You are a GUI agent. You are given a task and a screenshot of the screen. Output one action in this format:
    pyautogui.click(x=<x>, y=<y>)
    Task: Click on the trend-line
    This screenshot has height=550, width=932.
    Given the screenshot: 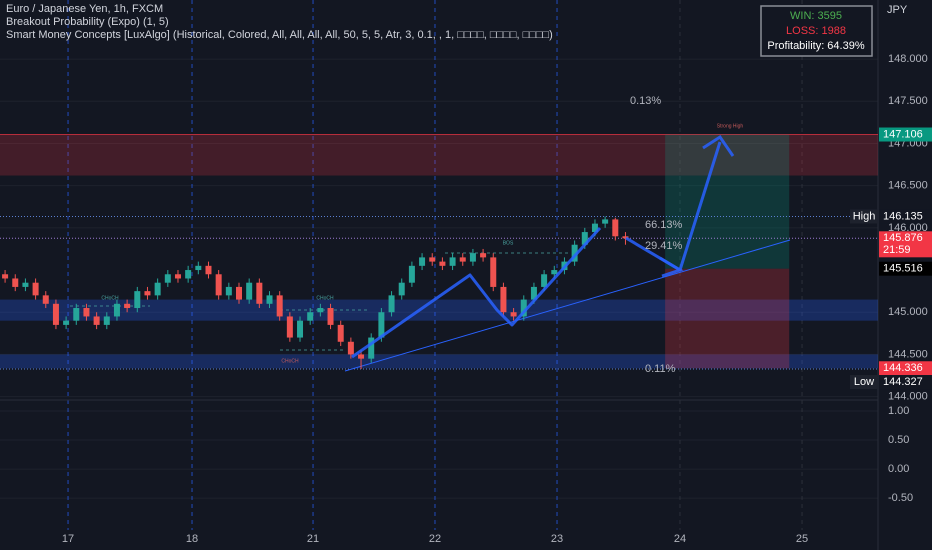 What is the action you would take?
    pyautogui.click(x=567, y=305)
    